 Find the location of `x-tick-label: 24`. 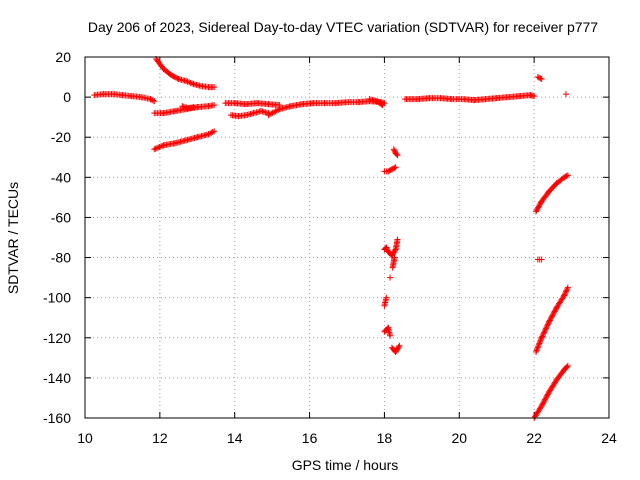

x-tick-label: 24 is located at coordinates (609, 438).